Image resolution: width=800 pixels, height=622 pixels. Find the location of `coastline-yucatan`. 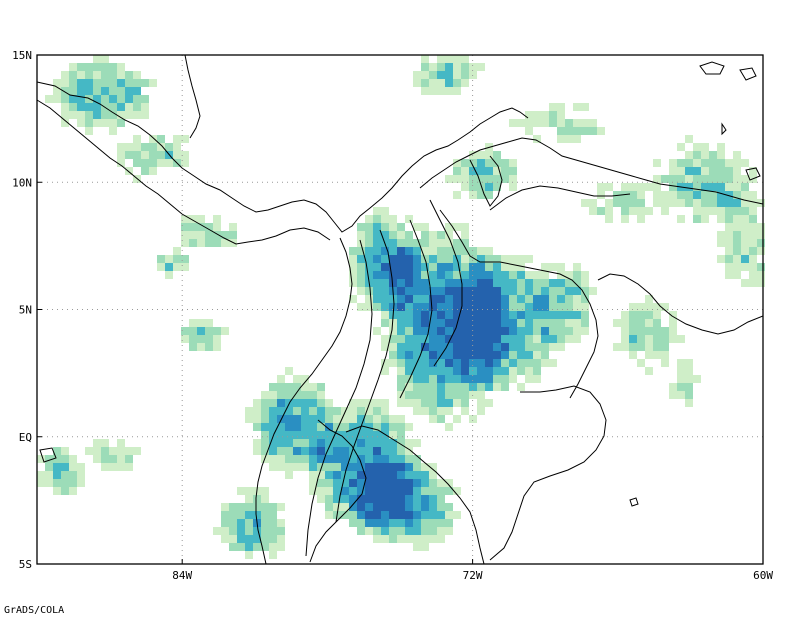

coastline-yucatan is located at coordinates (192, 96).